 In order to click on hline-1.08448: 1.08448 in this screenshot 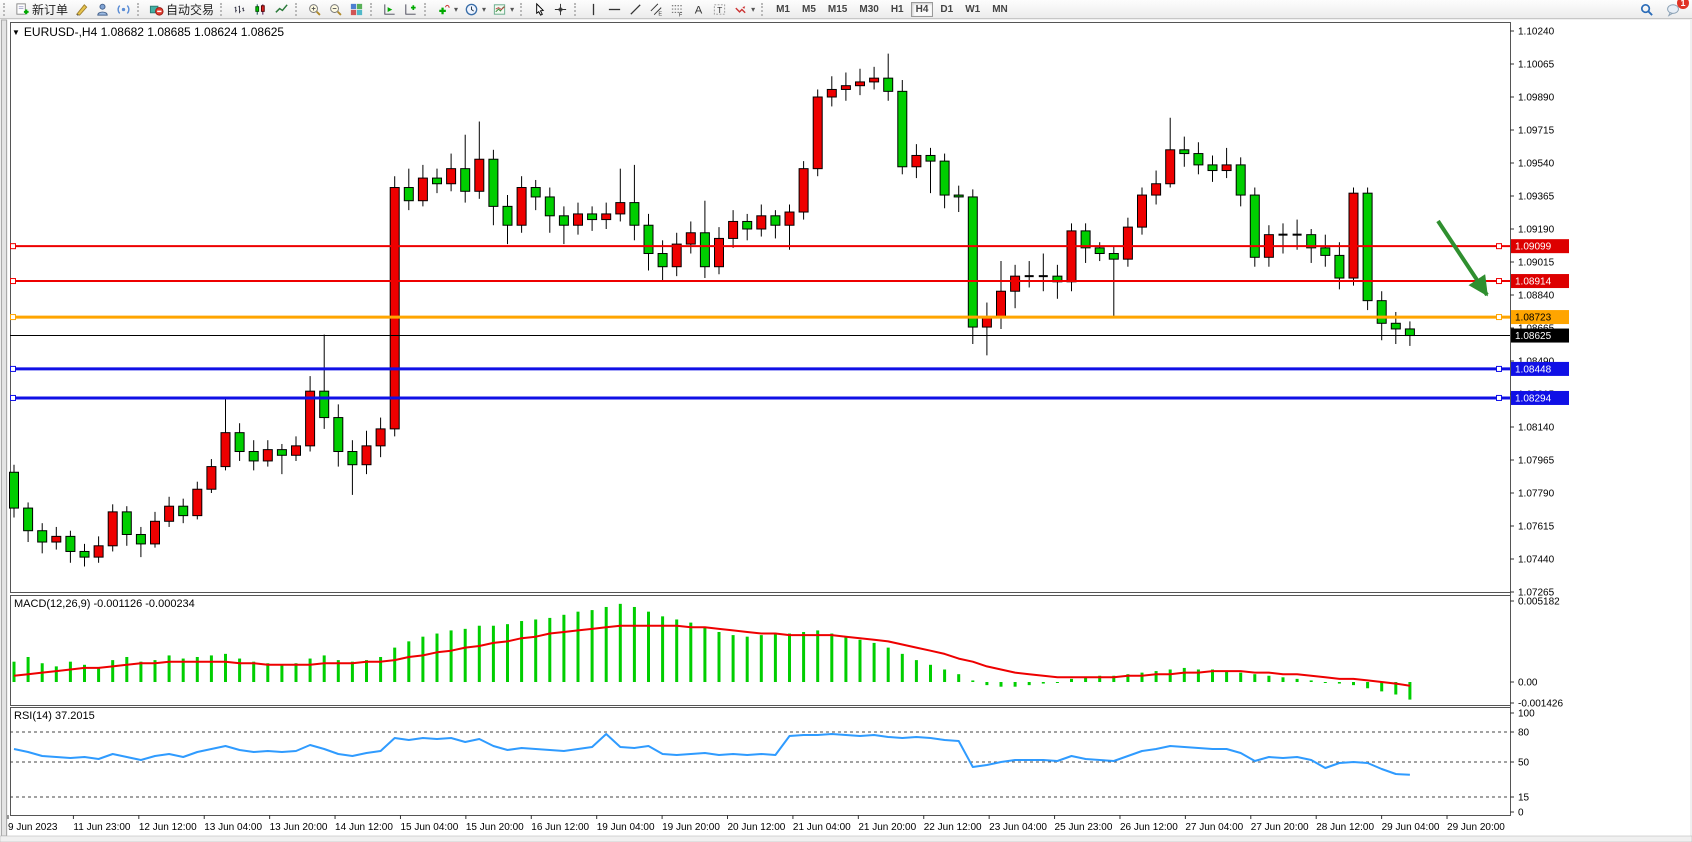, I will do `click(789, 368)`.